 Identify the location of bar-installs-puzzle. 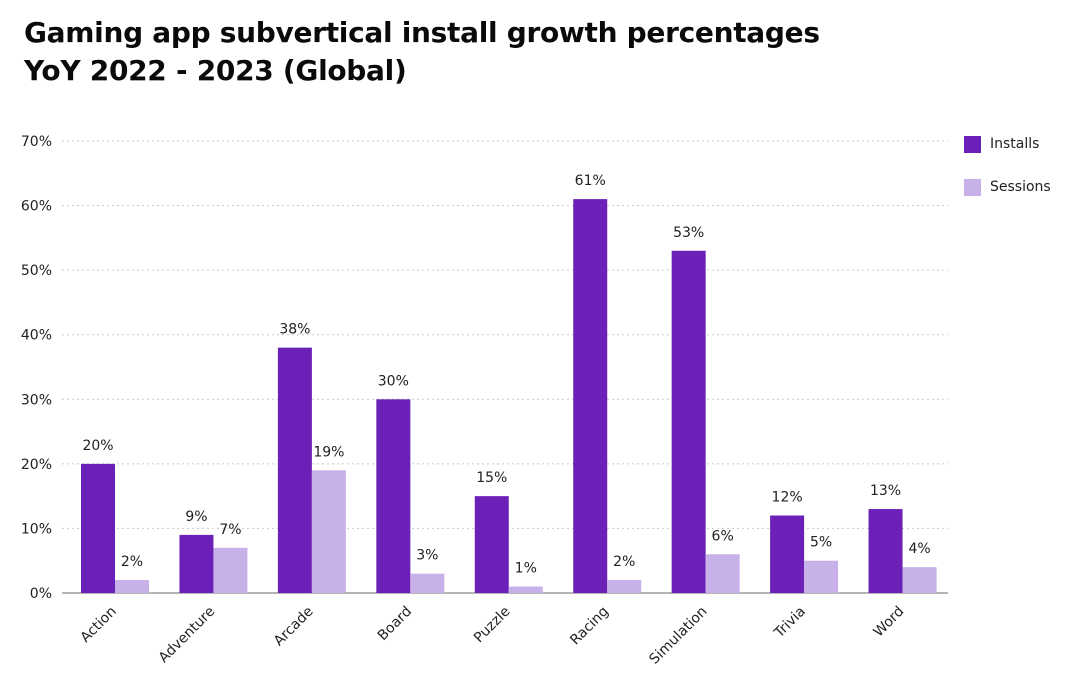
(491, 544).